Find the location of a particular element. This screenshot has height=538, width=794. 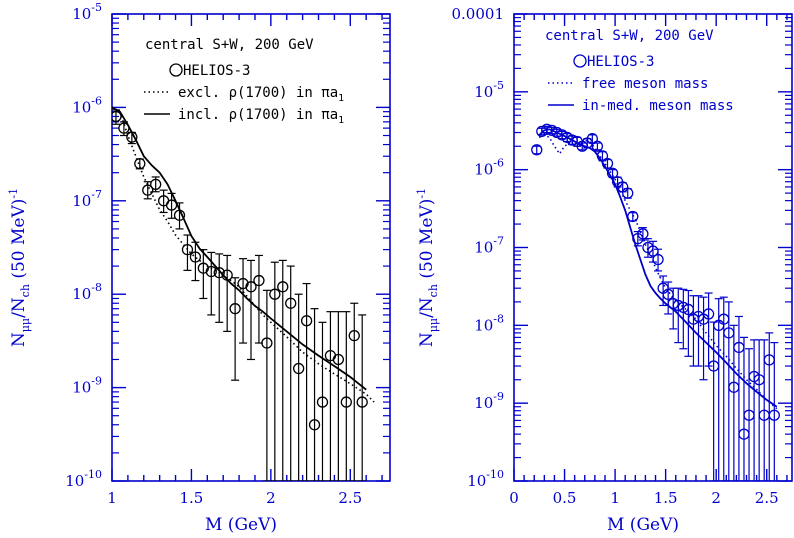

y-tick-label: 0.0001 is located at coordinates (478, 14).